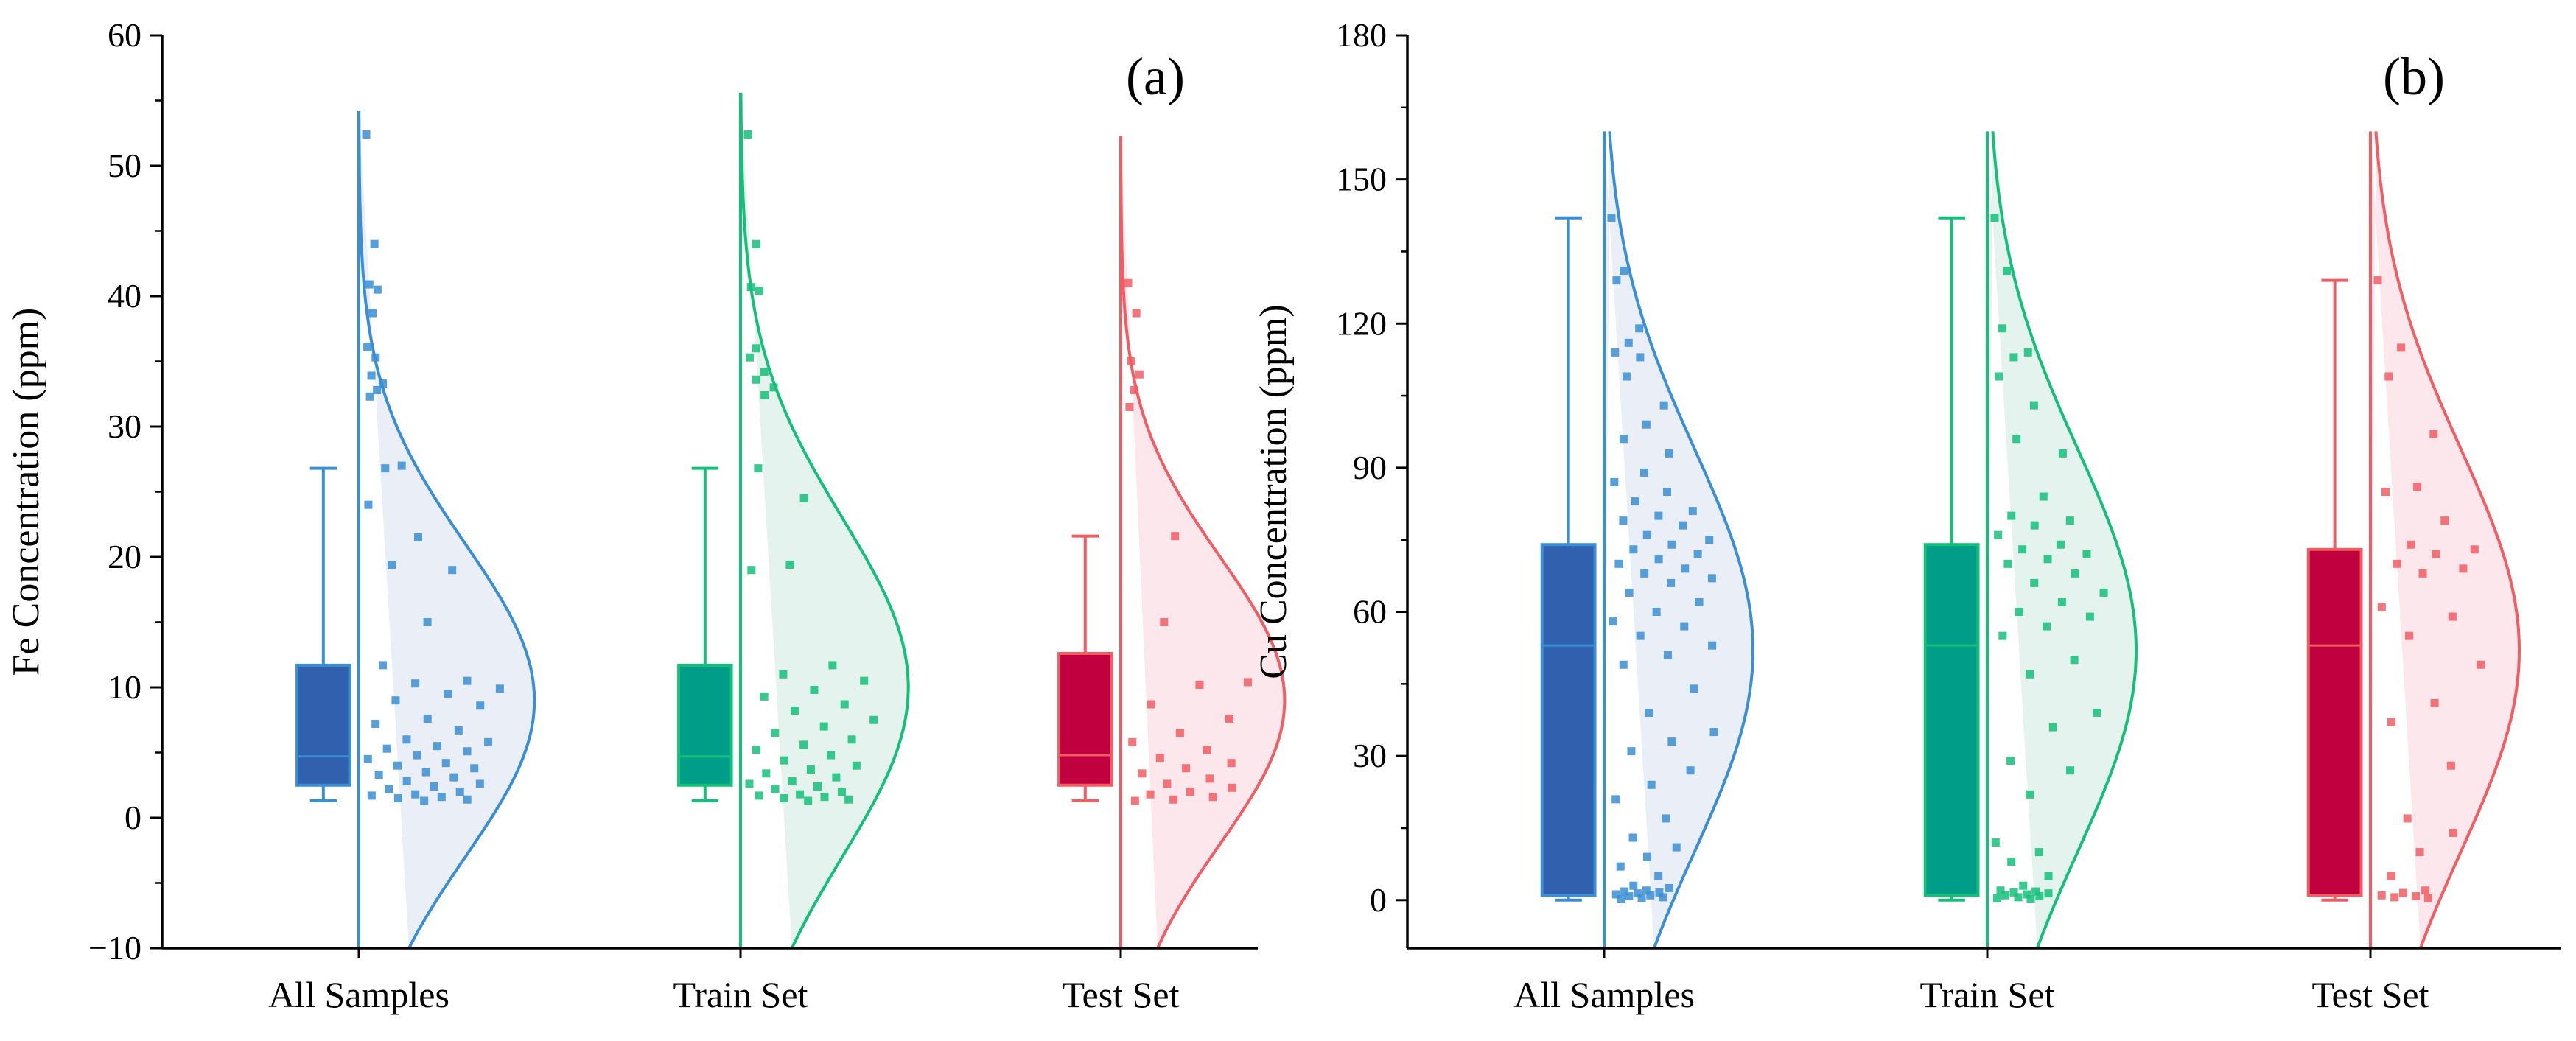 The width and height of the screenshot is (2576, 1041). Describe the element at coordinates (124, 687) in the screenshot. I see `y-tick-label: 10` at that location.